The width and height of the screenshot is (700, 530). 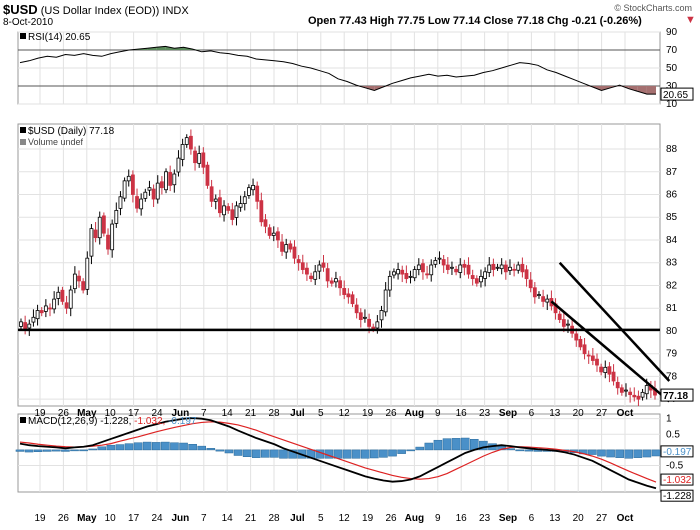 What do you see at coordinates (297, 518) in the screenshot?
I see `x-tick-label: Jul` at bounding box center [297, 518].